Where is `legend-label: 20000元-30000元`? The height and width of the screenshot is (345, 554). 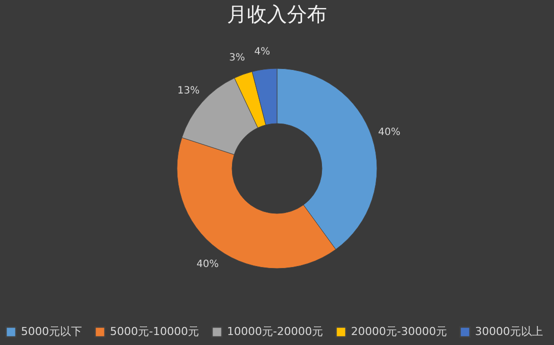 legend-label: 20000元-30000元 is located at coordinates (399, 331).